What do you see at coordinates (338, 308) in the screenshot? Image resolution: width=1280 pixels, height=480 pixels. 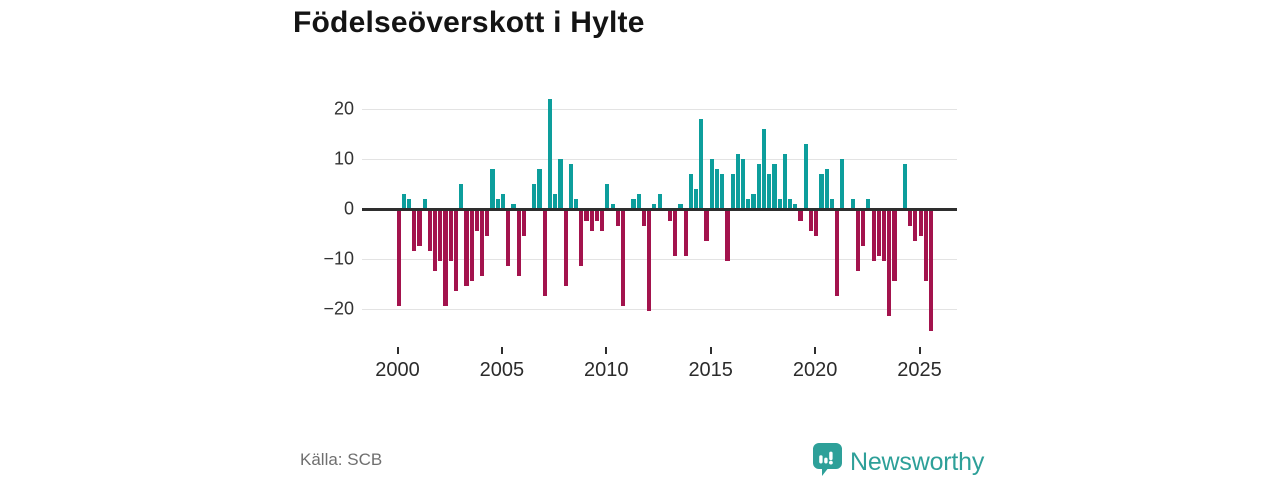 I see `y-axis-label: −20` at bounding box center [338, 308].